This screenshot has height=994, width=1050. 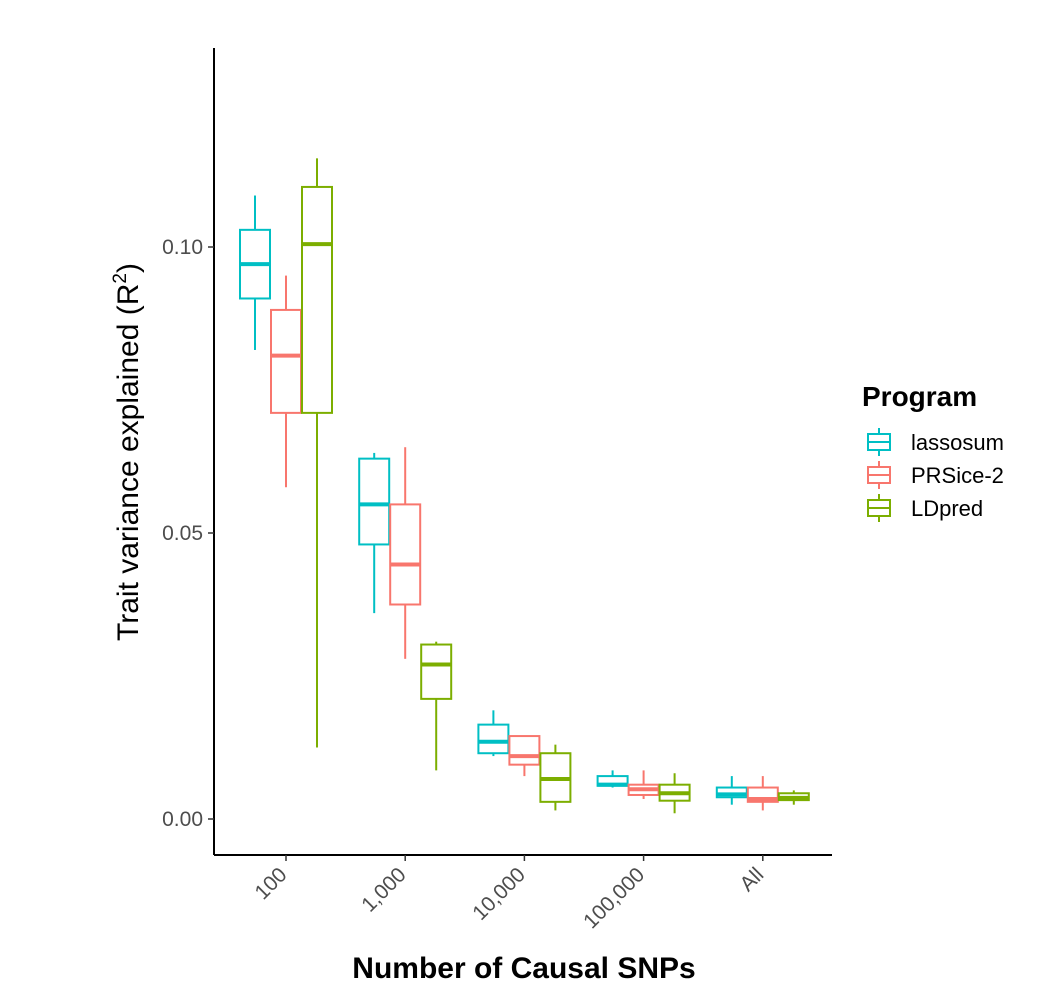 I want to click on x-tick-label: 100,000, so click(x=614, y=898).